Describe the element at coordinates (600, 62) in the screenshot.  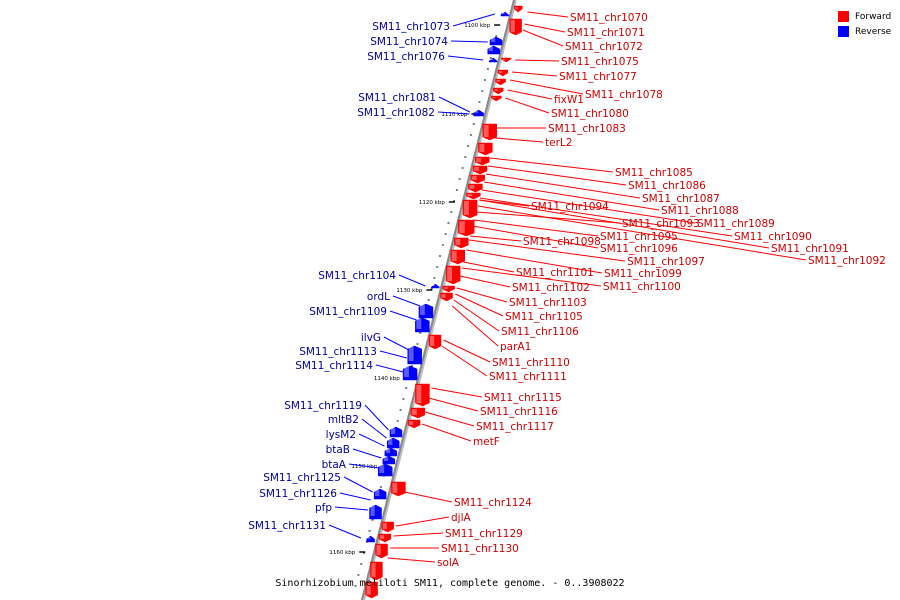
I see `forward-gene-label: SM11_chr1075` at that location.